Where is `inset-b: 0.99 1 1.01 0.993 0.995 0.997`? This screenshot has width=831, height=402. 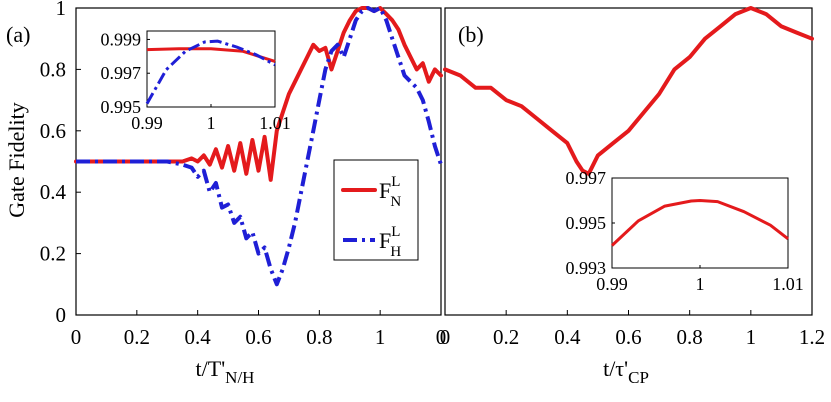
inset-b: 0.99 1 1.01 0.993 0.995 0.997 is located at coordinates (685, 231).